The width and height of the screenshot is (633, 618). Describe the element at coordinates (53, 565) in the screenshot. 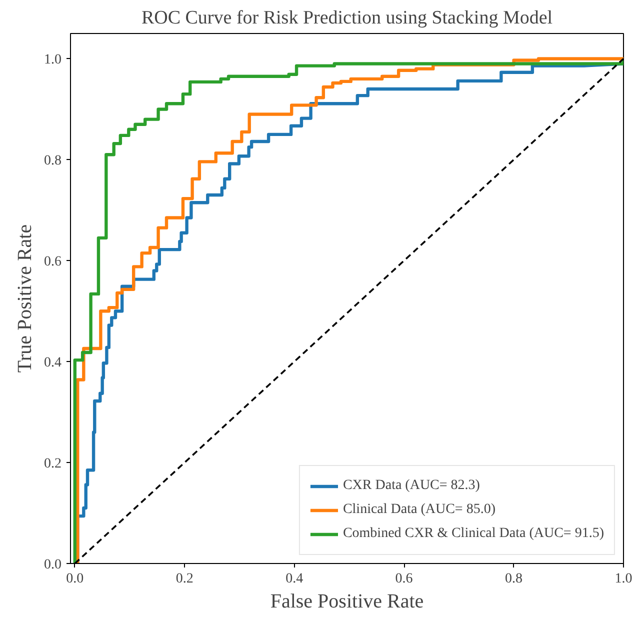

I see `y-tick-label: 0.0` at that location.